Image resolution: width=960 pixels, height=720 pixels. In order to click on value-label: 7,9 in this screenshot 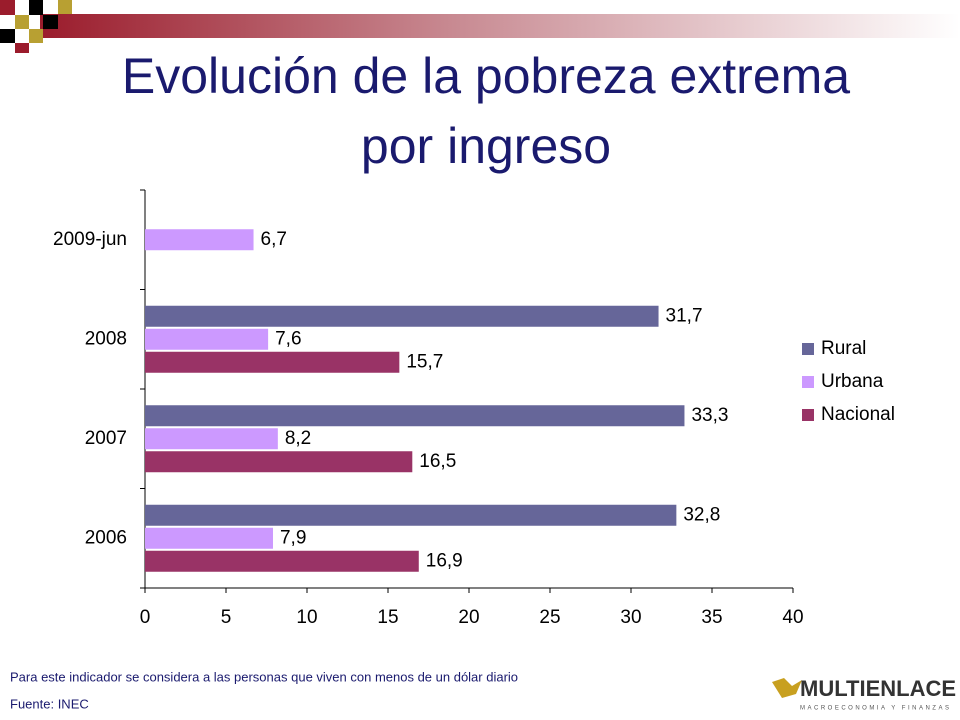, I will do `click(293, 537)`.